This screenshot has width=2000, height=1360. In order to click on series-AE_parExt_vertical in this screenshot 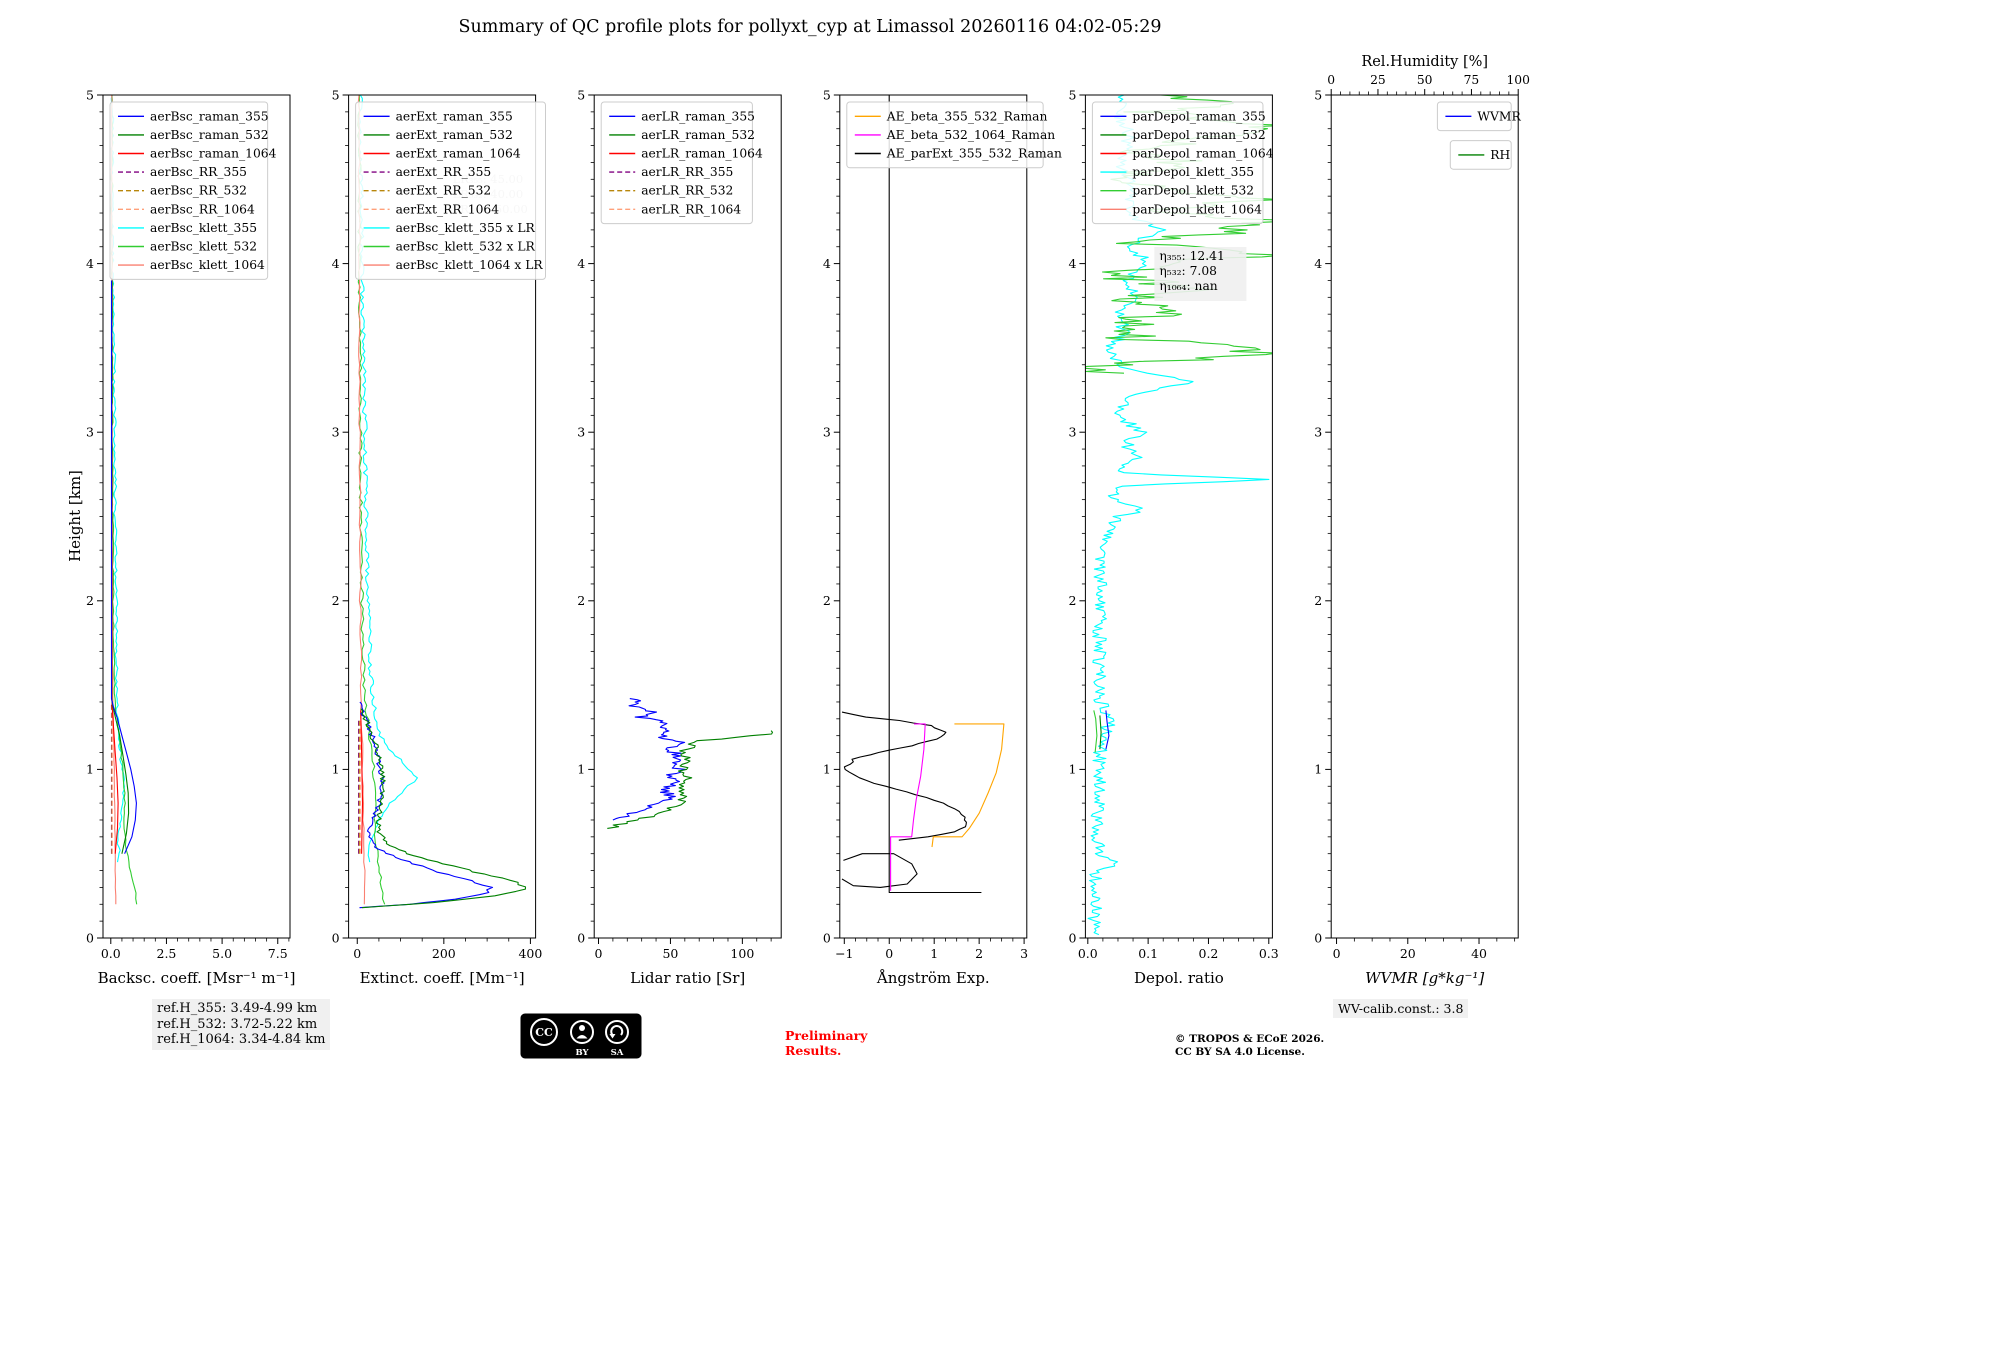, I will do `click(935, 494)`.